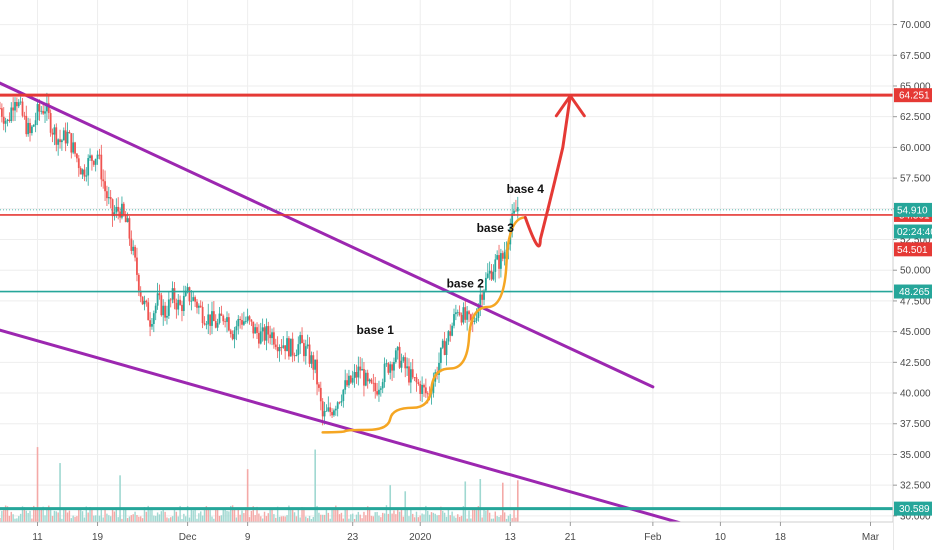 The height and width of the screenshot is (550, 932). I want to click on price-tag-label: 30.589, so click(914, 509).